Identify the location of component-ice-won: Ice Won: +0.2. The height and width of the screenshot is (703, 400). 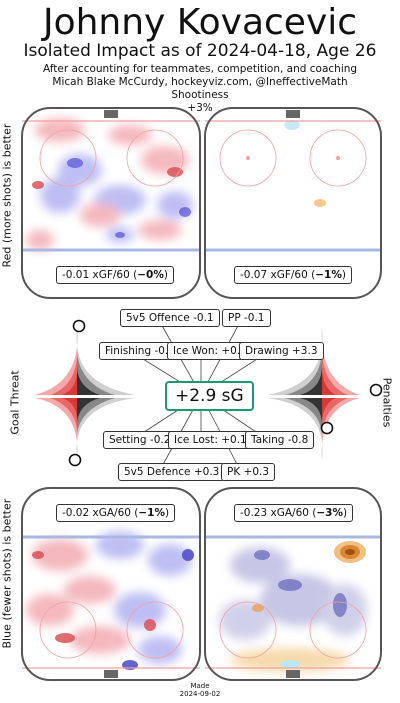
(210, 351).